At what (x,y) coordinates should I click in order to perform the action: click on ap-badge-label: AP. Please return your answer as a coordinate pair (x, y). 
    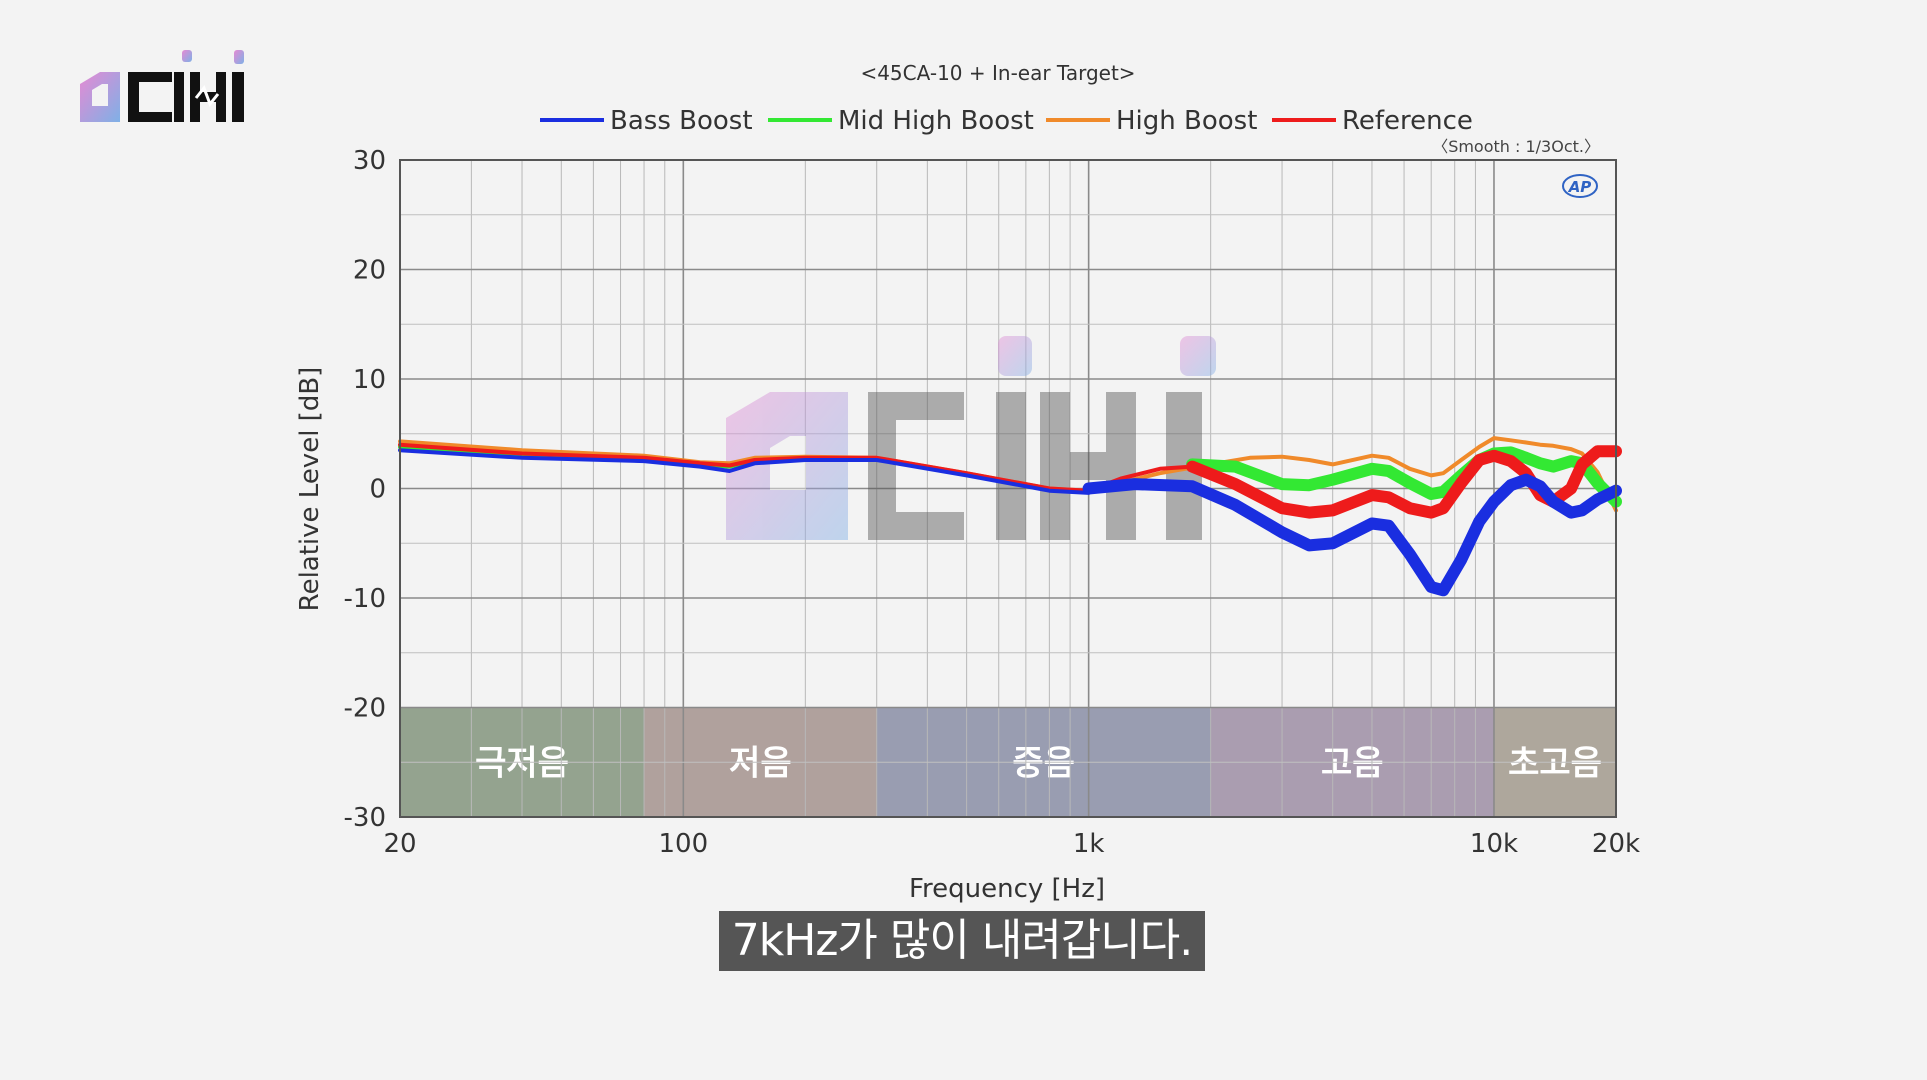
    Looking at the image, I should click on (1580, 187).